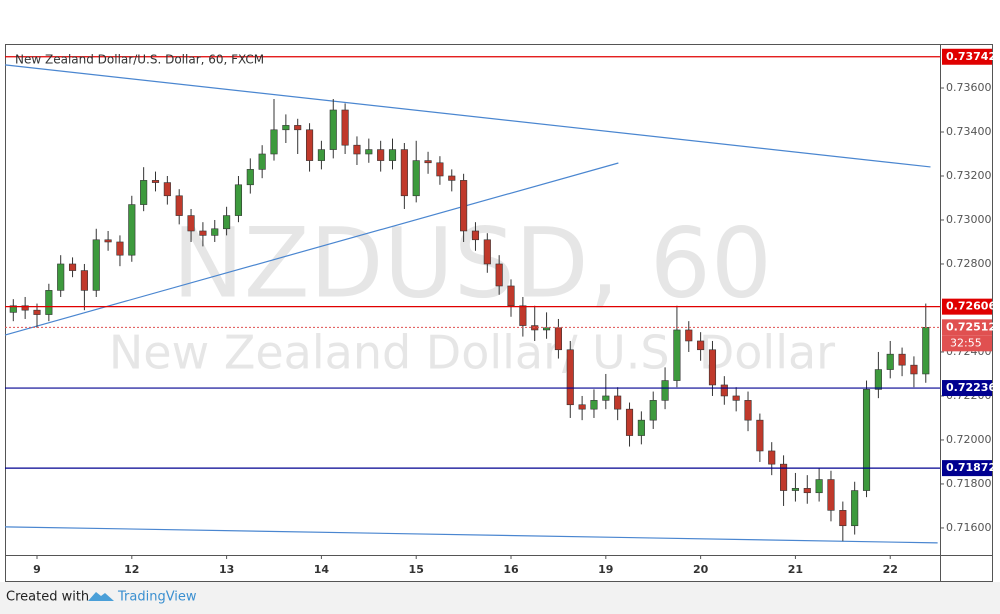 The height and width of the screenshot is (614, 1000). Describe the element at coordinates (971, 56) in the screenshot. I see `level-label: 0.73742` at that location.